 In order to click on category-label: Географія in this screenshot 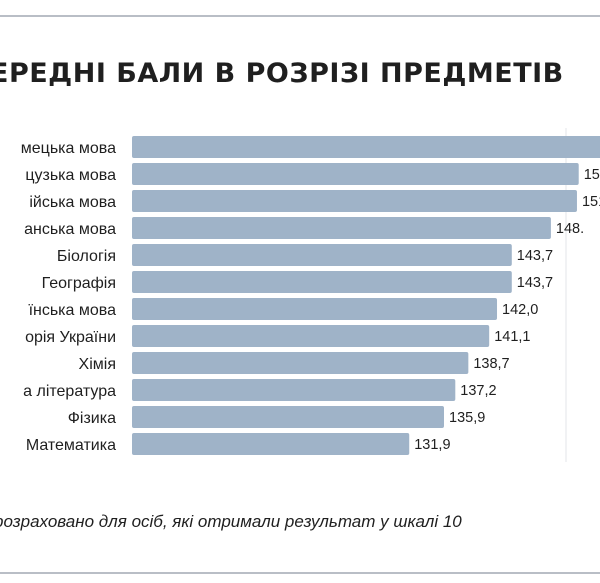, I will do `click(79, 283)`.